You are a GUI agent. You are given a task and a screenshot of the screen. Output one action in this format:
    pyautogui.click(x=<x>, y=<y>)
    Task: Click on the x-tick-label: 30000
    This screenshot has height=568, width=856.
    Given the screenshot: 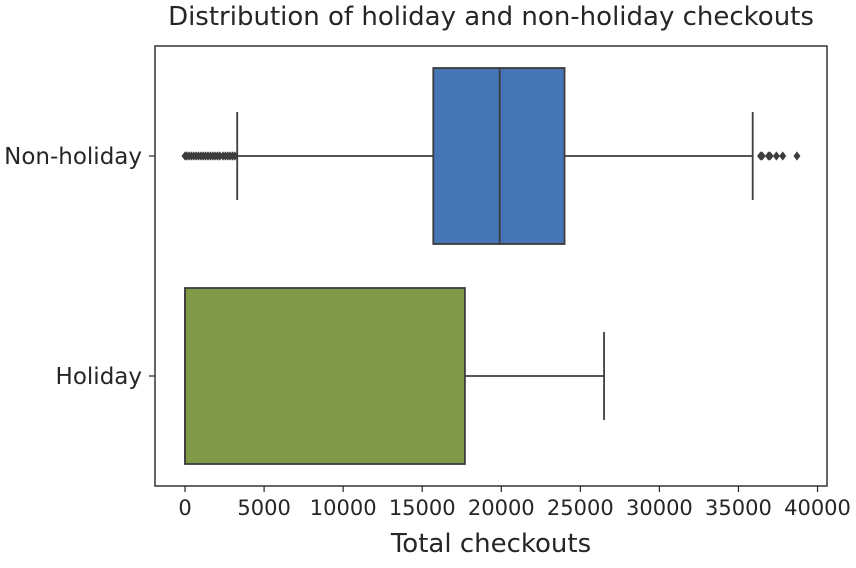 What is the action you would take?
    pyautogui.click(x=659, y=508)
    